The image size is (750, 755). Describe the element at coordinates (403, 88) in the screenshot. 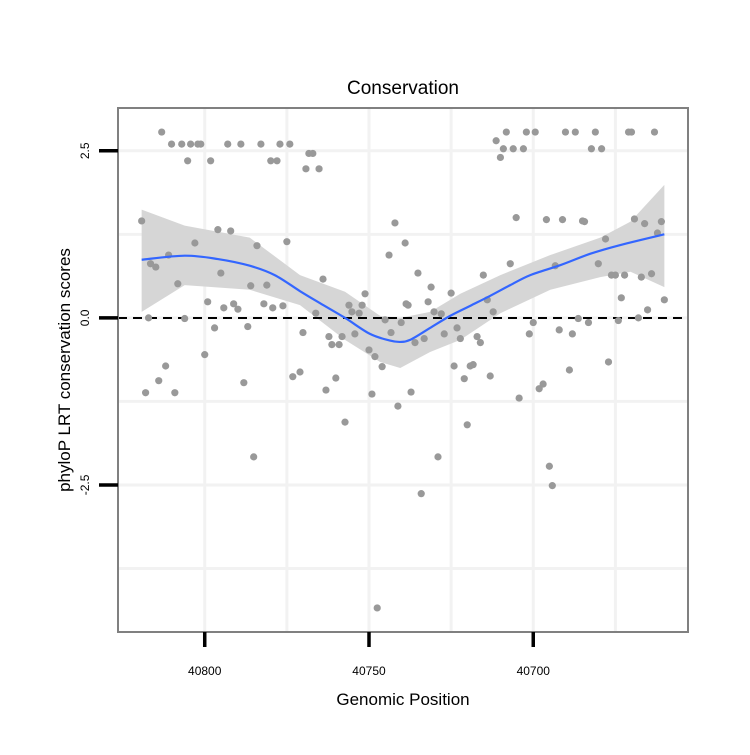

I see `chart-title: Conservation` at that location.